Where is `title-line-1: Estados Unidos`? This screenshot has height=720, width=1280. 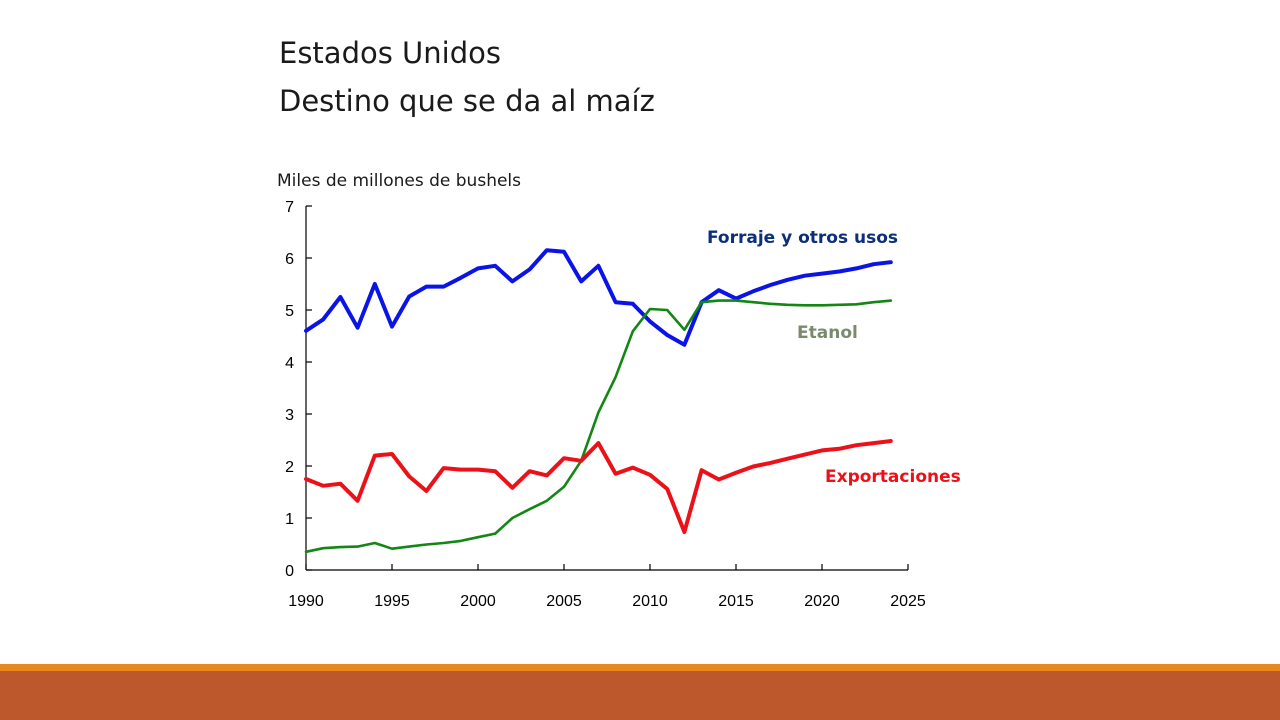
title-line-1: Estados Unidos is located at coordinates (390, 53).